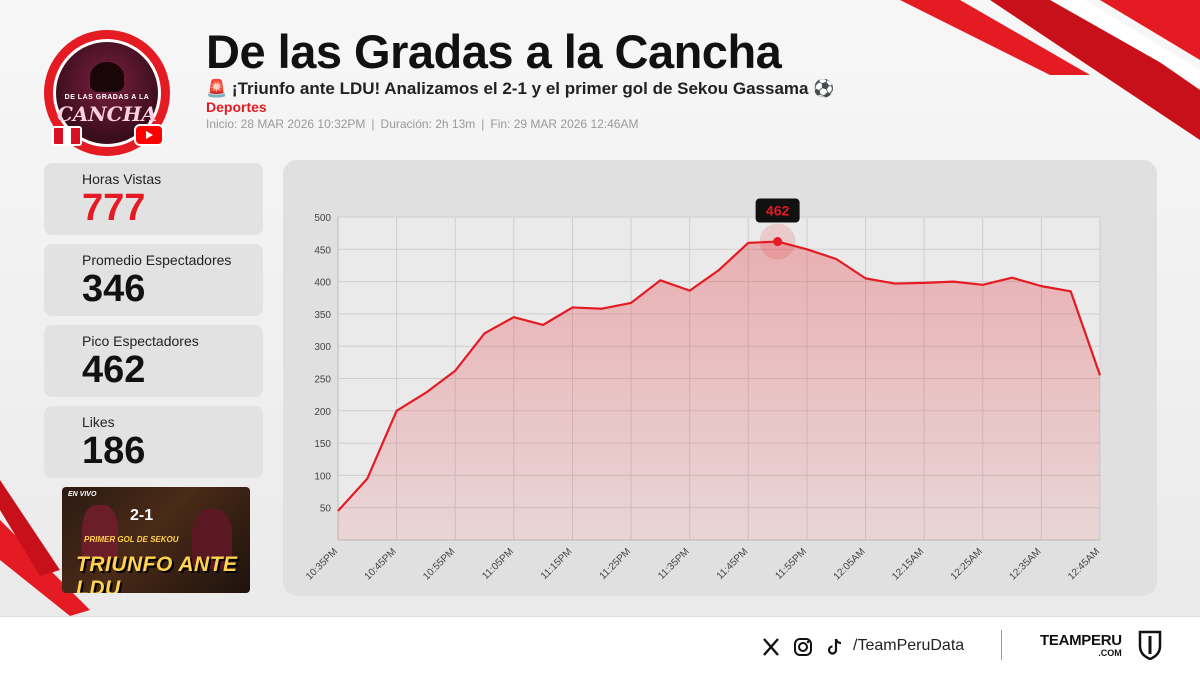 This screenshot has height=675, width=1200. I want to click on peak-label-box, so click(777, 210).